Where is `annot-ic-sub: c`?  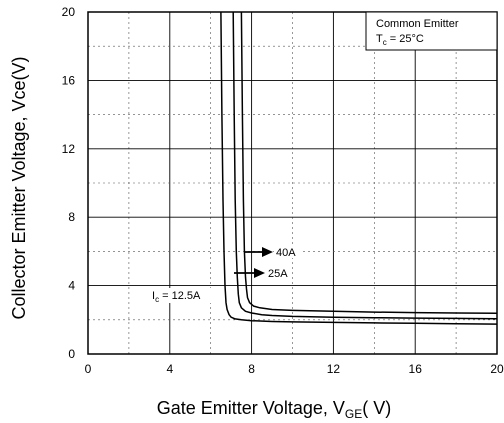
annot-ic-sub: c is located at coordinates (157, 299).